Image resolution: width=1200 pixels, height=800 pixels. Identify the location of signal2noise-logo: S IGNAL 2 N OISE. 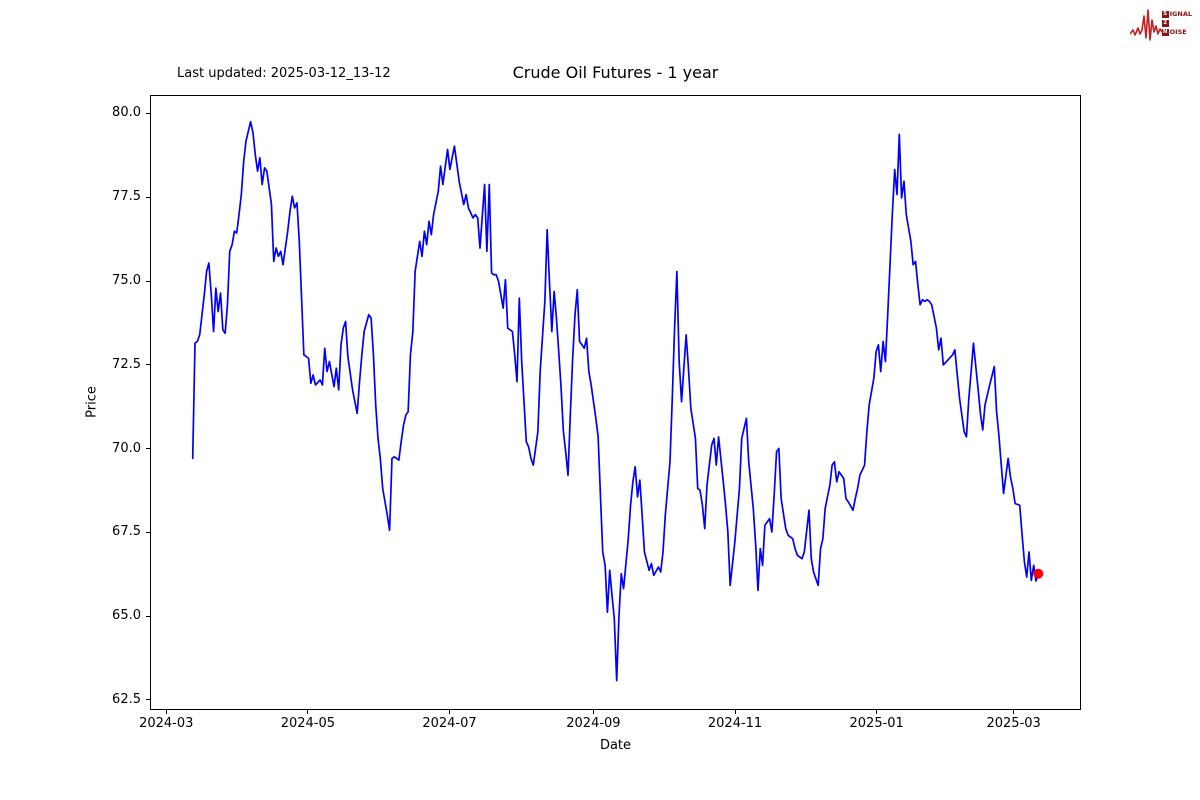
(1161, 26).